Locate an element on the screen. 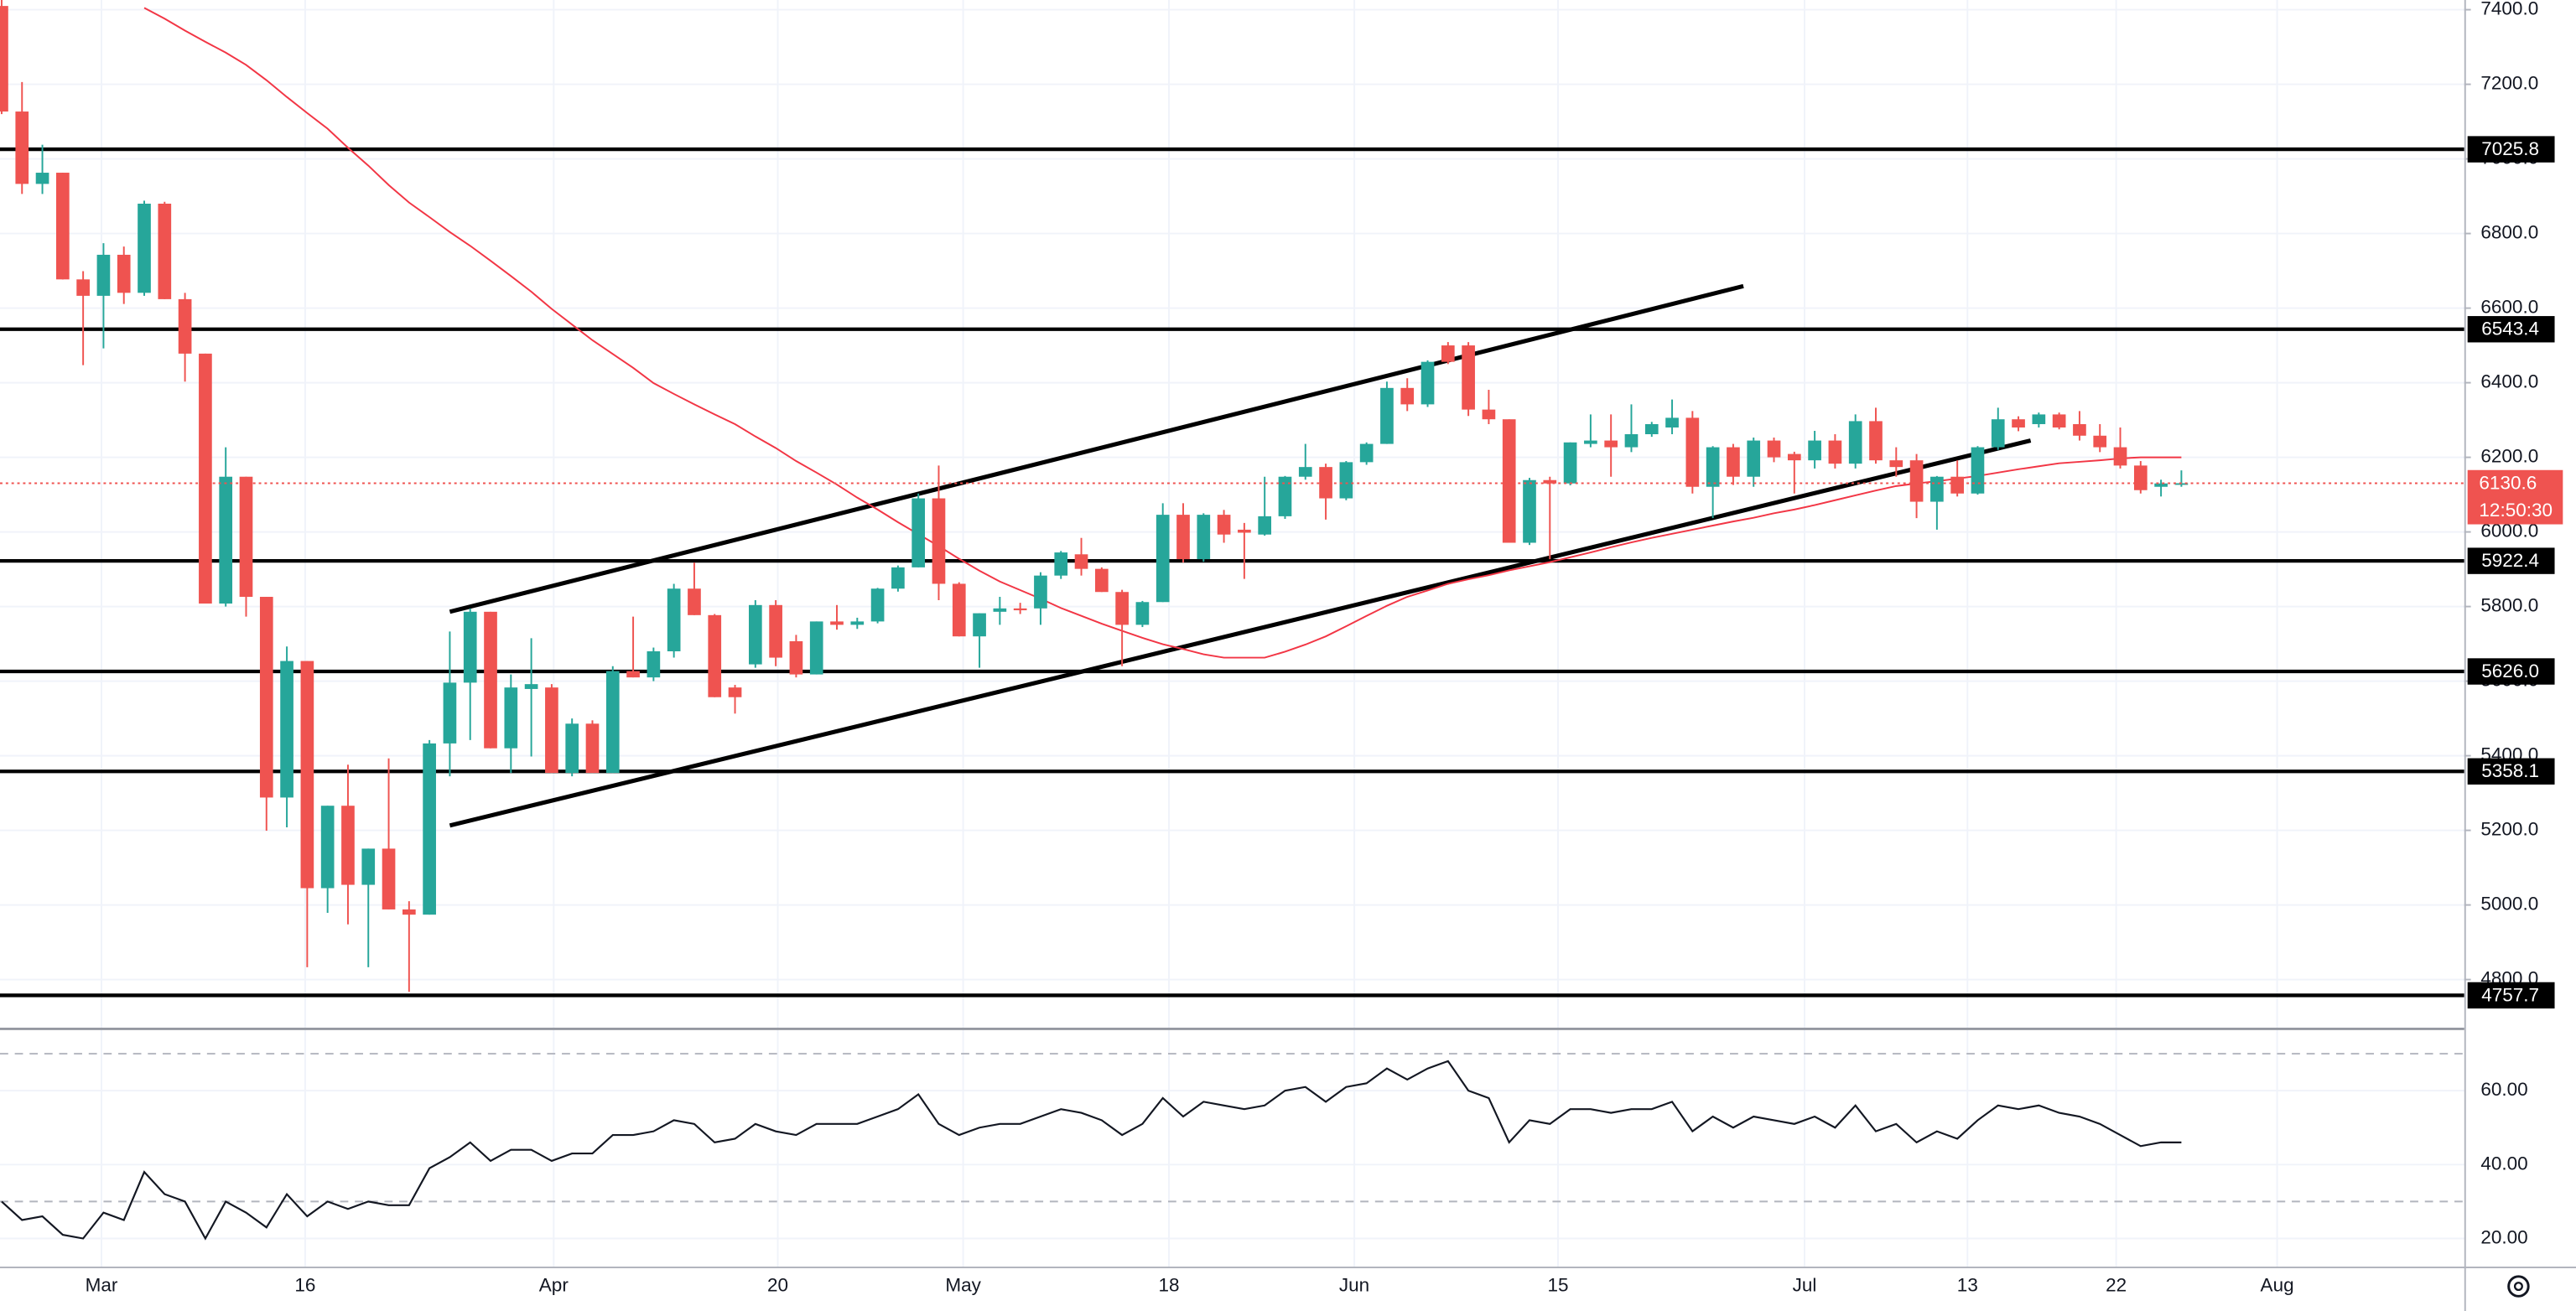 The width and height of the screenshot is (2576, 1311). x-tick-label: May is located at coordinates (963, 1285).